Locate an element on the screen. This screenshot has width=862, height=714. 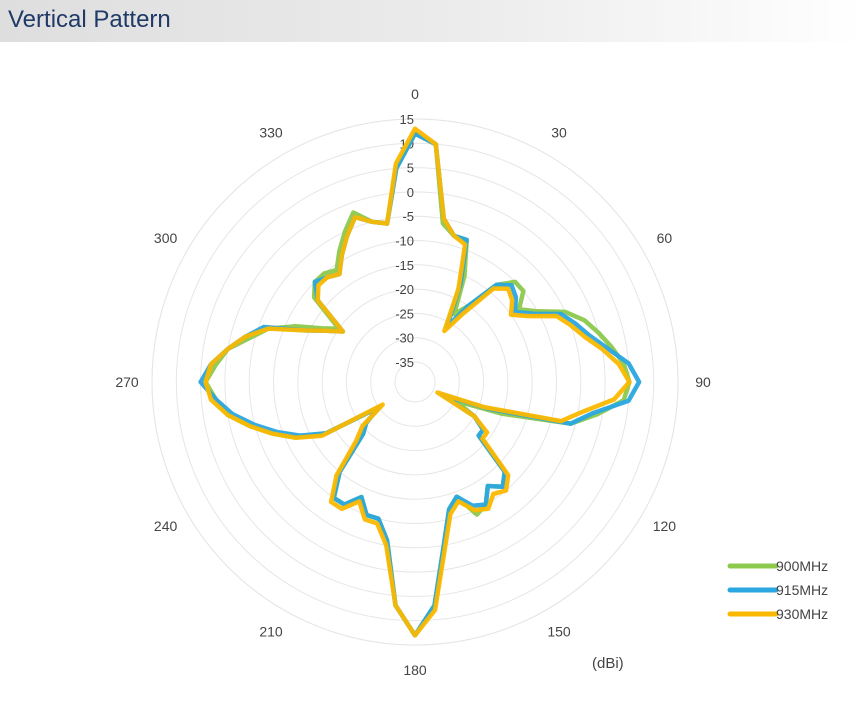
angle-tick-label: 150 is located at coordinates (559, 631).